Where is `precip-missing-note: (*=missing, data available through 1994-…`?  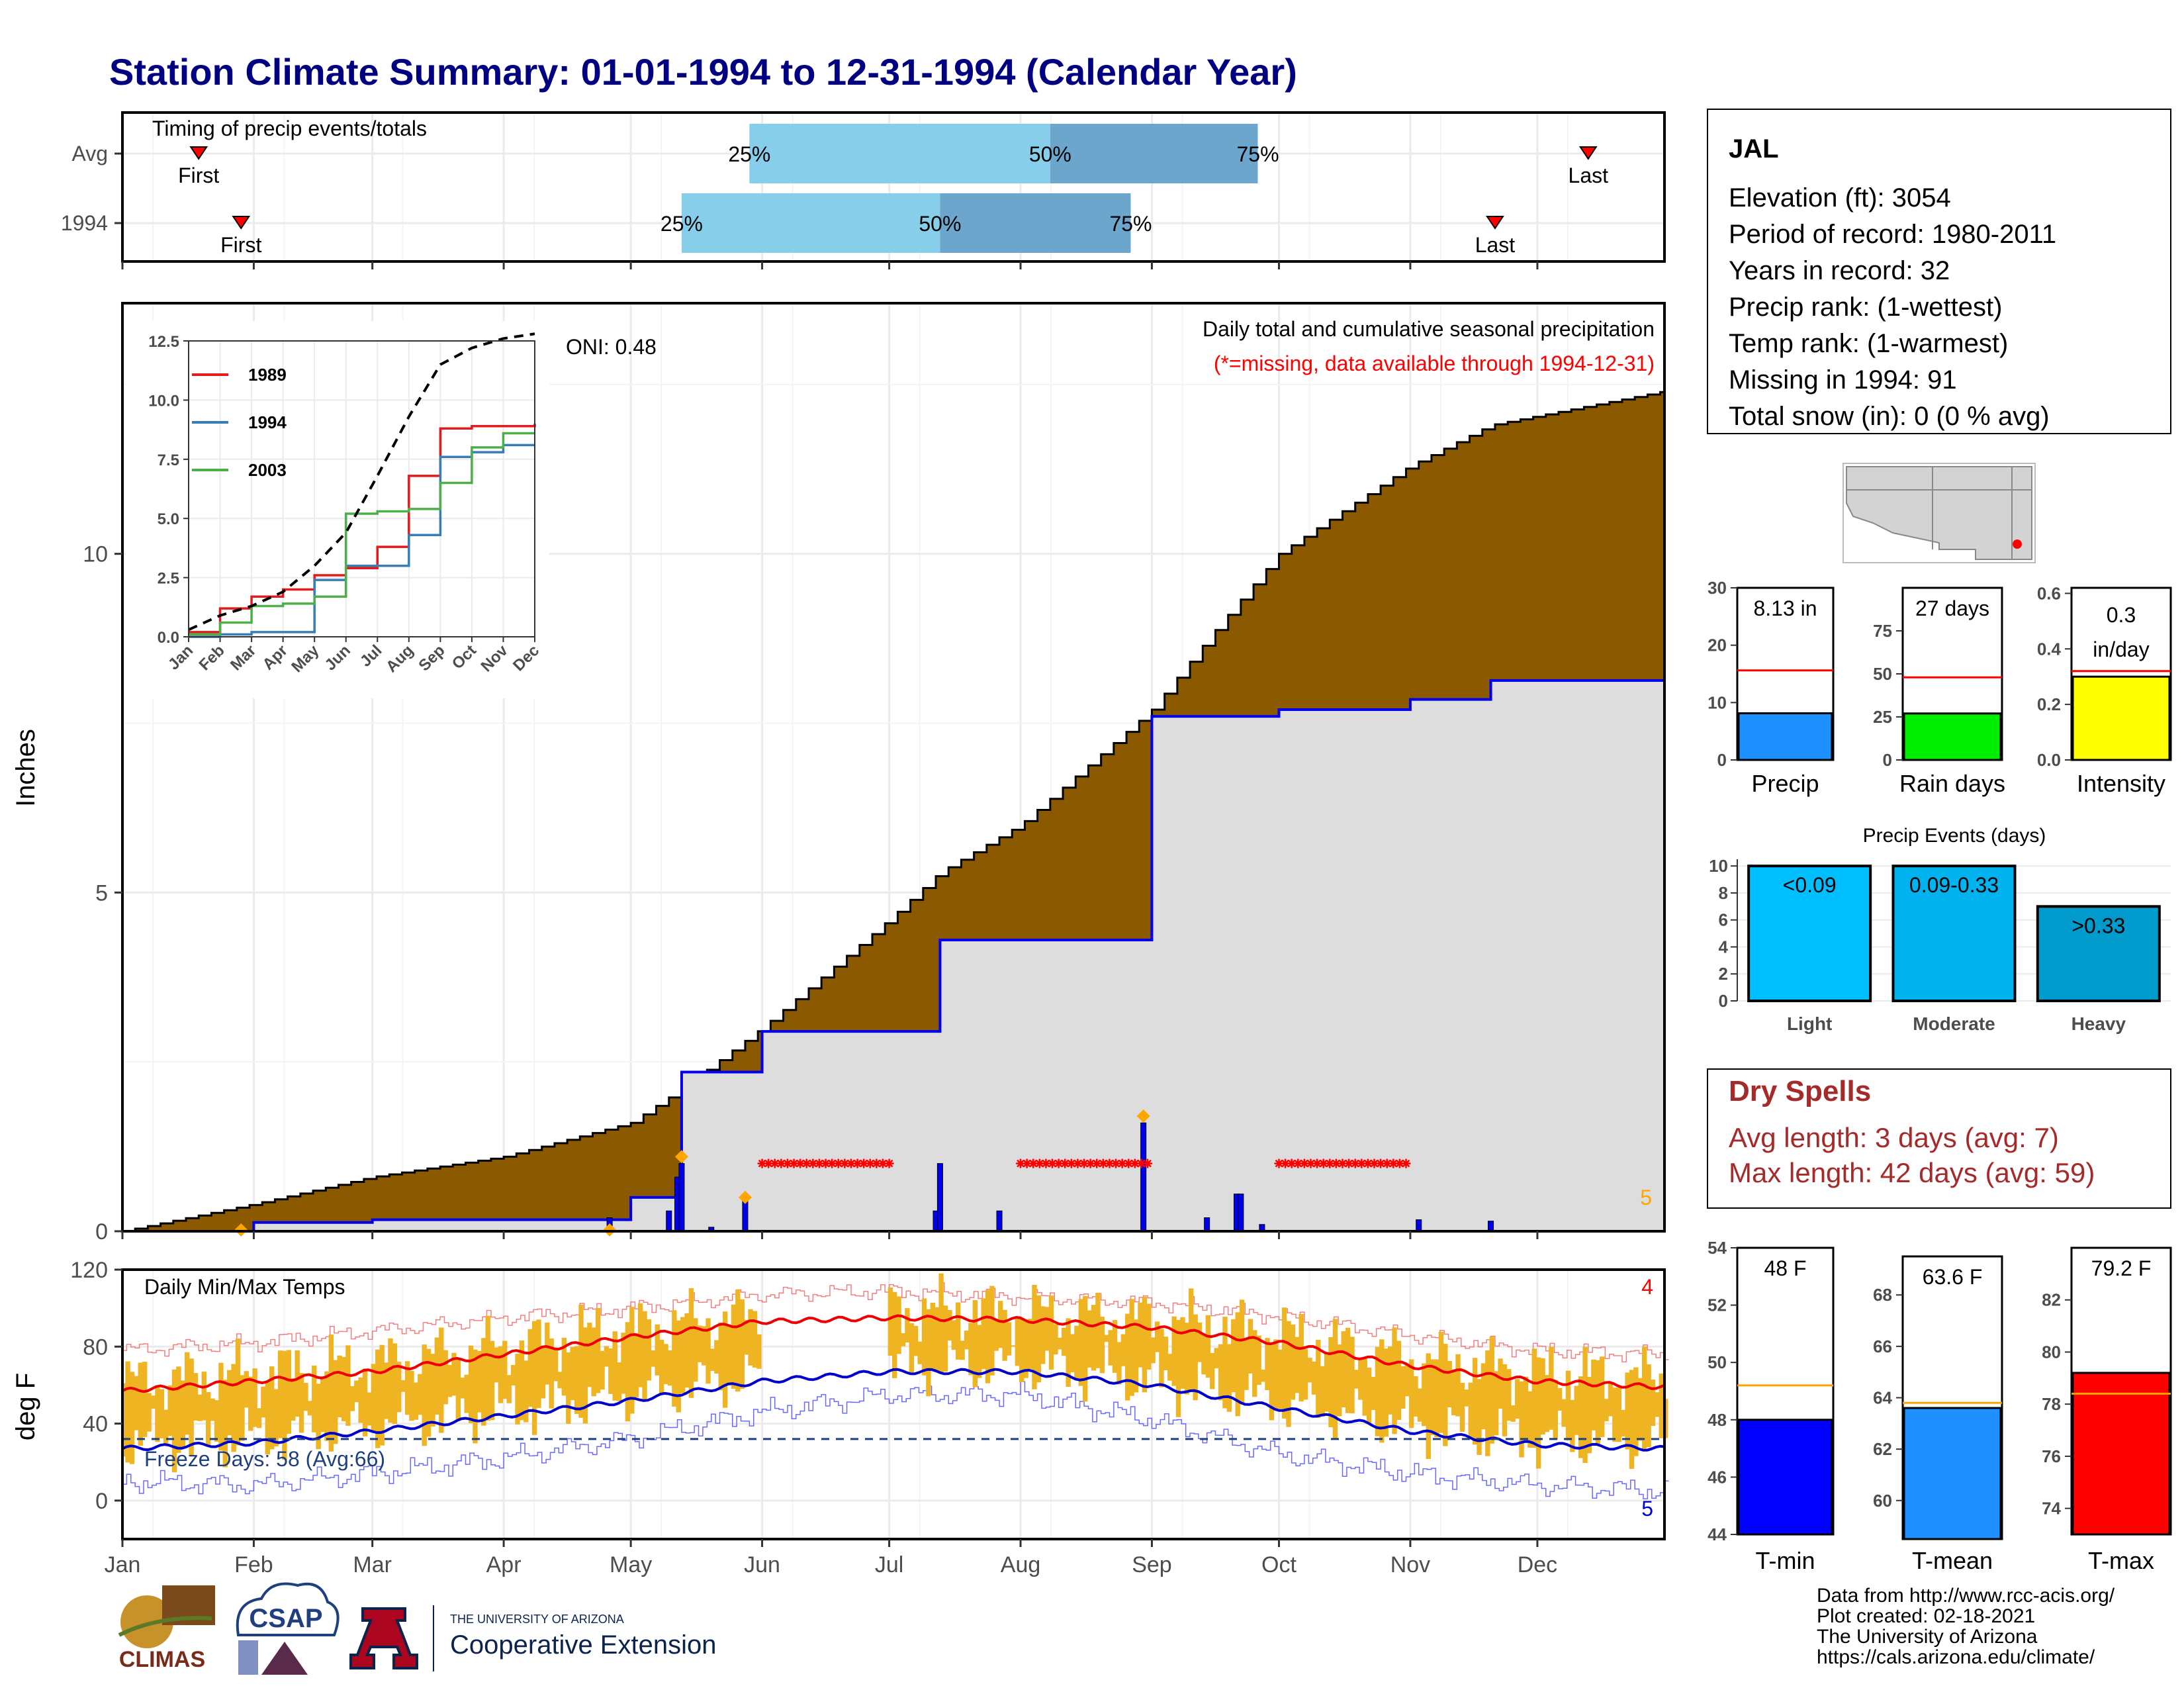 precip-missing-note: (*=missing, data available through 1994-… is located at coordinates (1434, 363).